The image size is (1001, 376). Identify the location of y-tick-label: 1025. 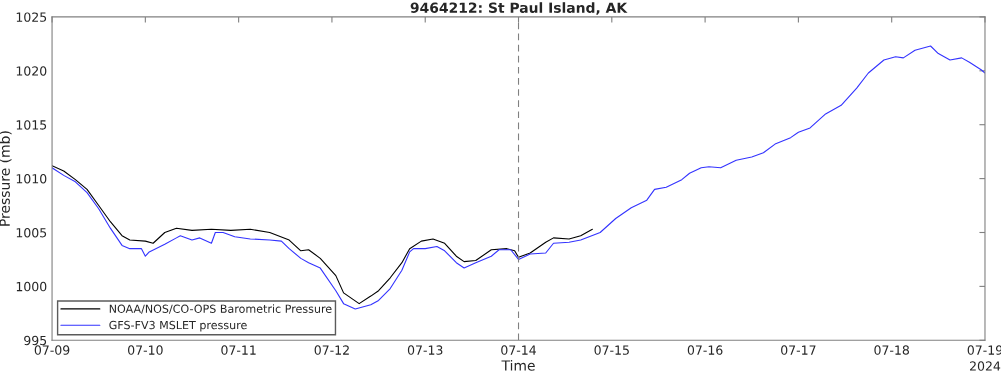
(31, 17).